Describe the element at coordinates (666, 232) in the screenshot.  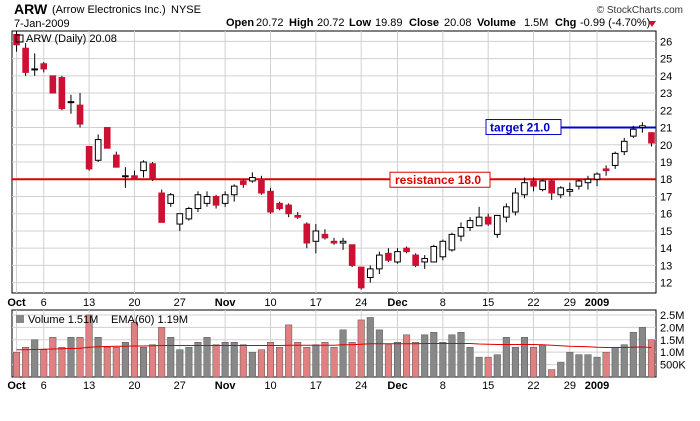
I see `price-y-tick-label: 15` at that location.